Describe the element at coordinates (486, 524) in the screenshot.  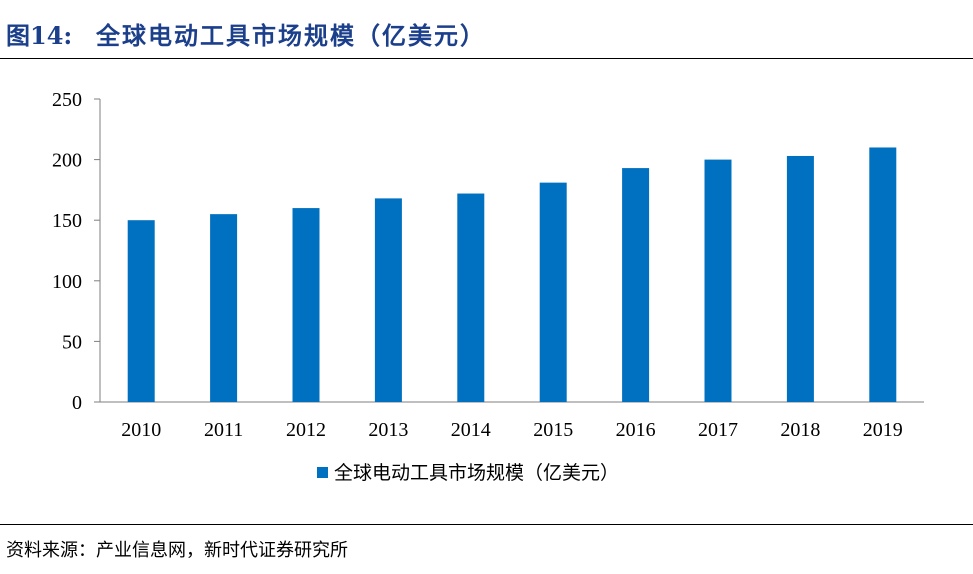
I see `figure-footer-divider` at that location.